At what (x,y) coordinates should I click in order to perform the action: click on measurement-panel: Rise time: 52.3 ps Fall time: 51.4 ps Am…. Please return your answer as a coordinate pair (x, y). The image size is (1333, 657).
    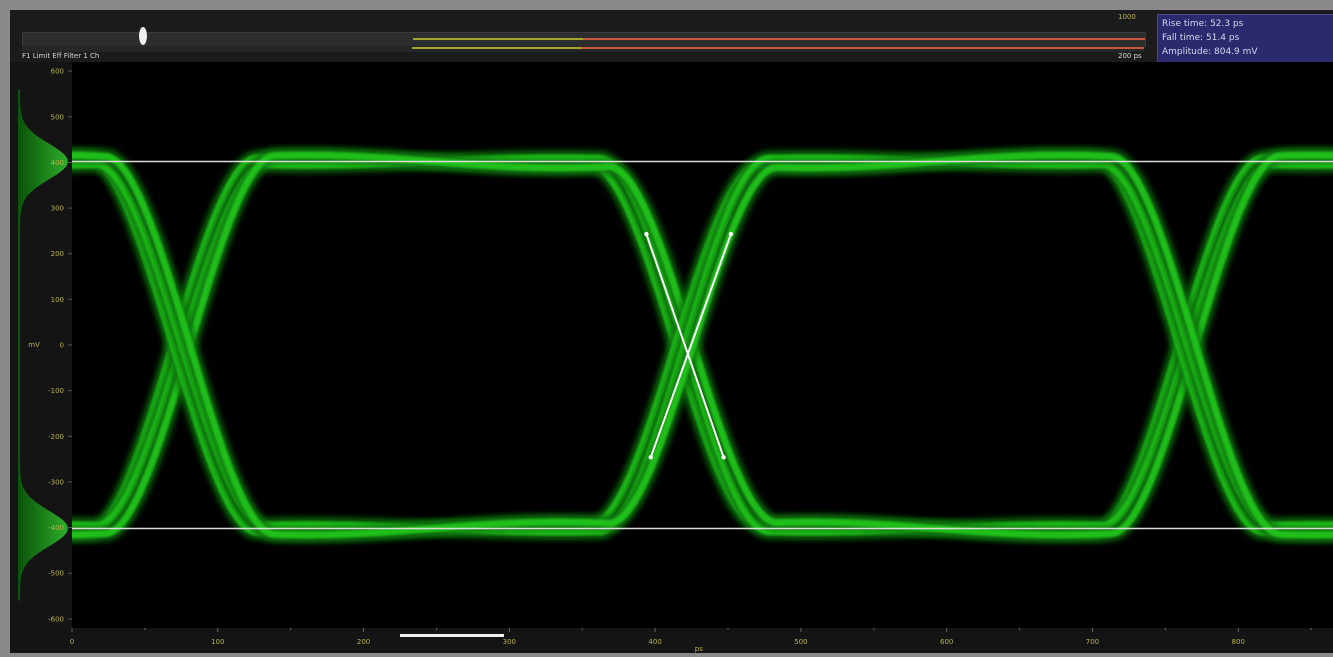
    Looking at the image, I should click on (1245, 39).